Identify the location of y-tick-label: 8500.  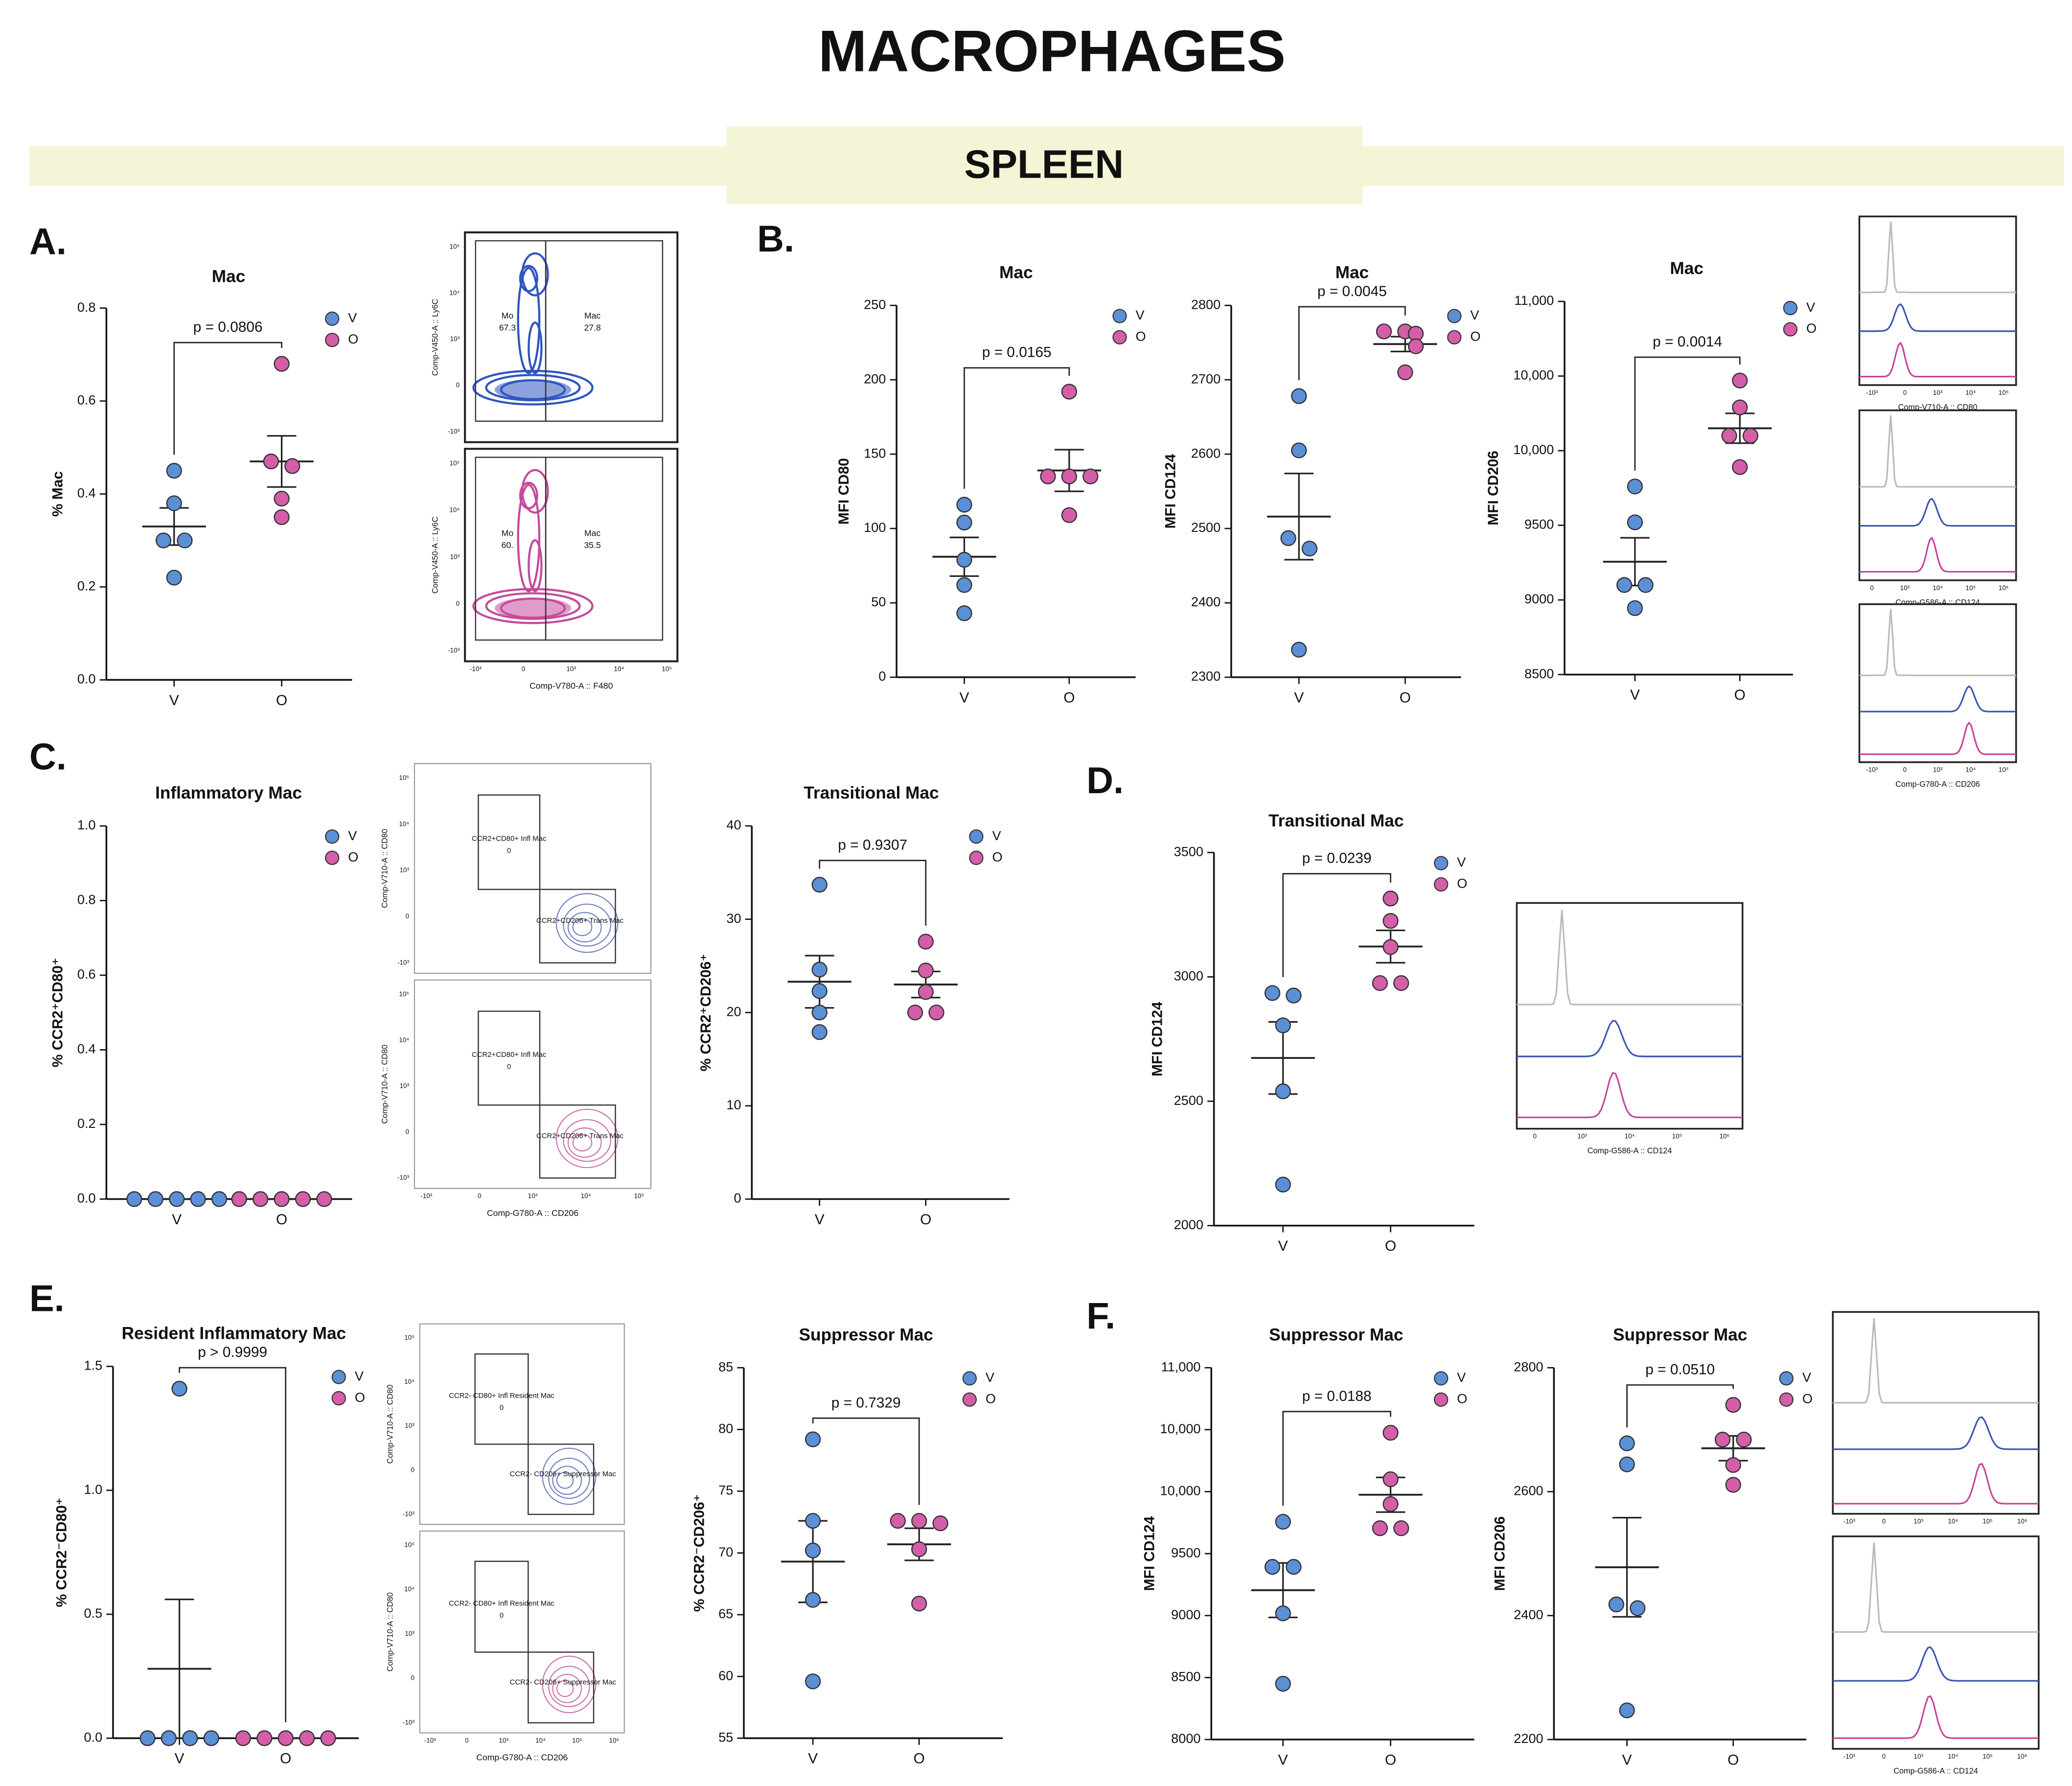
(1539, 674).